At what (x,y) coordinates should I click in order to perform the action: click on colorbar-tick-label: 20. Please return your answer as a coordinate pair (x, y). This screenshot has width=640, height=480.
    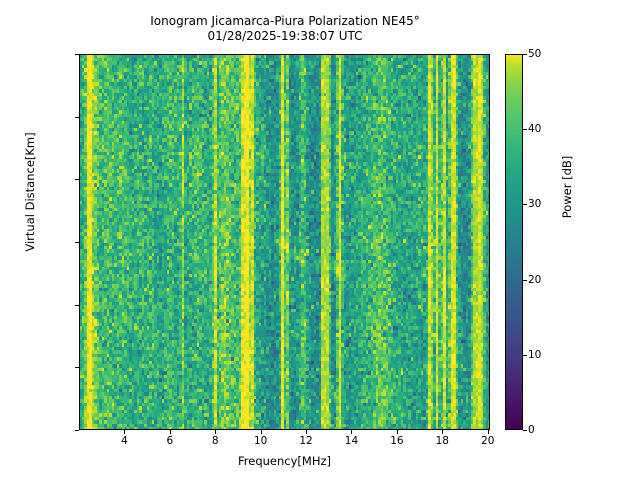
    Looking at the image, I should click on (535, 279).